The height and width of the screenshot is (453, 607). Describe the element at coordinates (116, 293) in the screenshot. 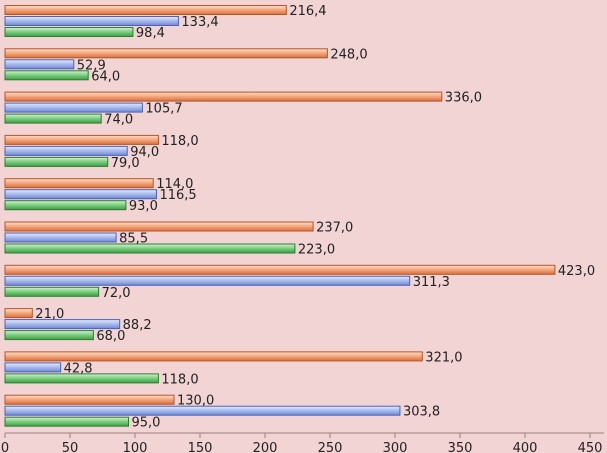

I see `data-label-green-7: 72,0` at that location.